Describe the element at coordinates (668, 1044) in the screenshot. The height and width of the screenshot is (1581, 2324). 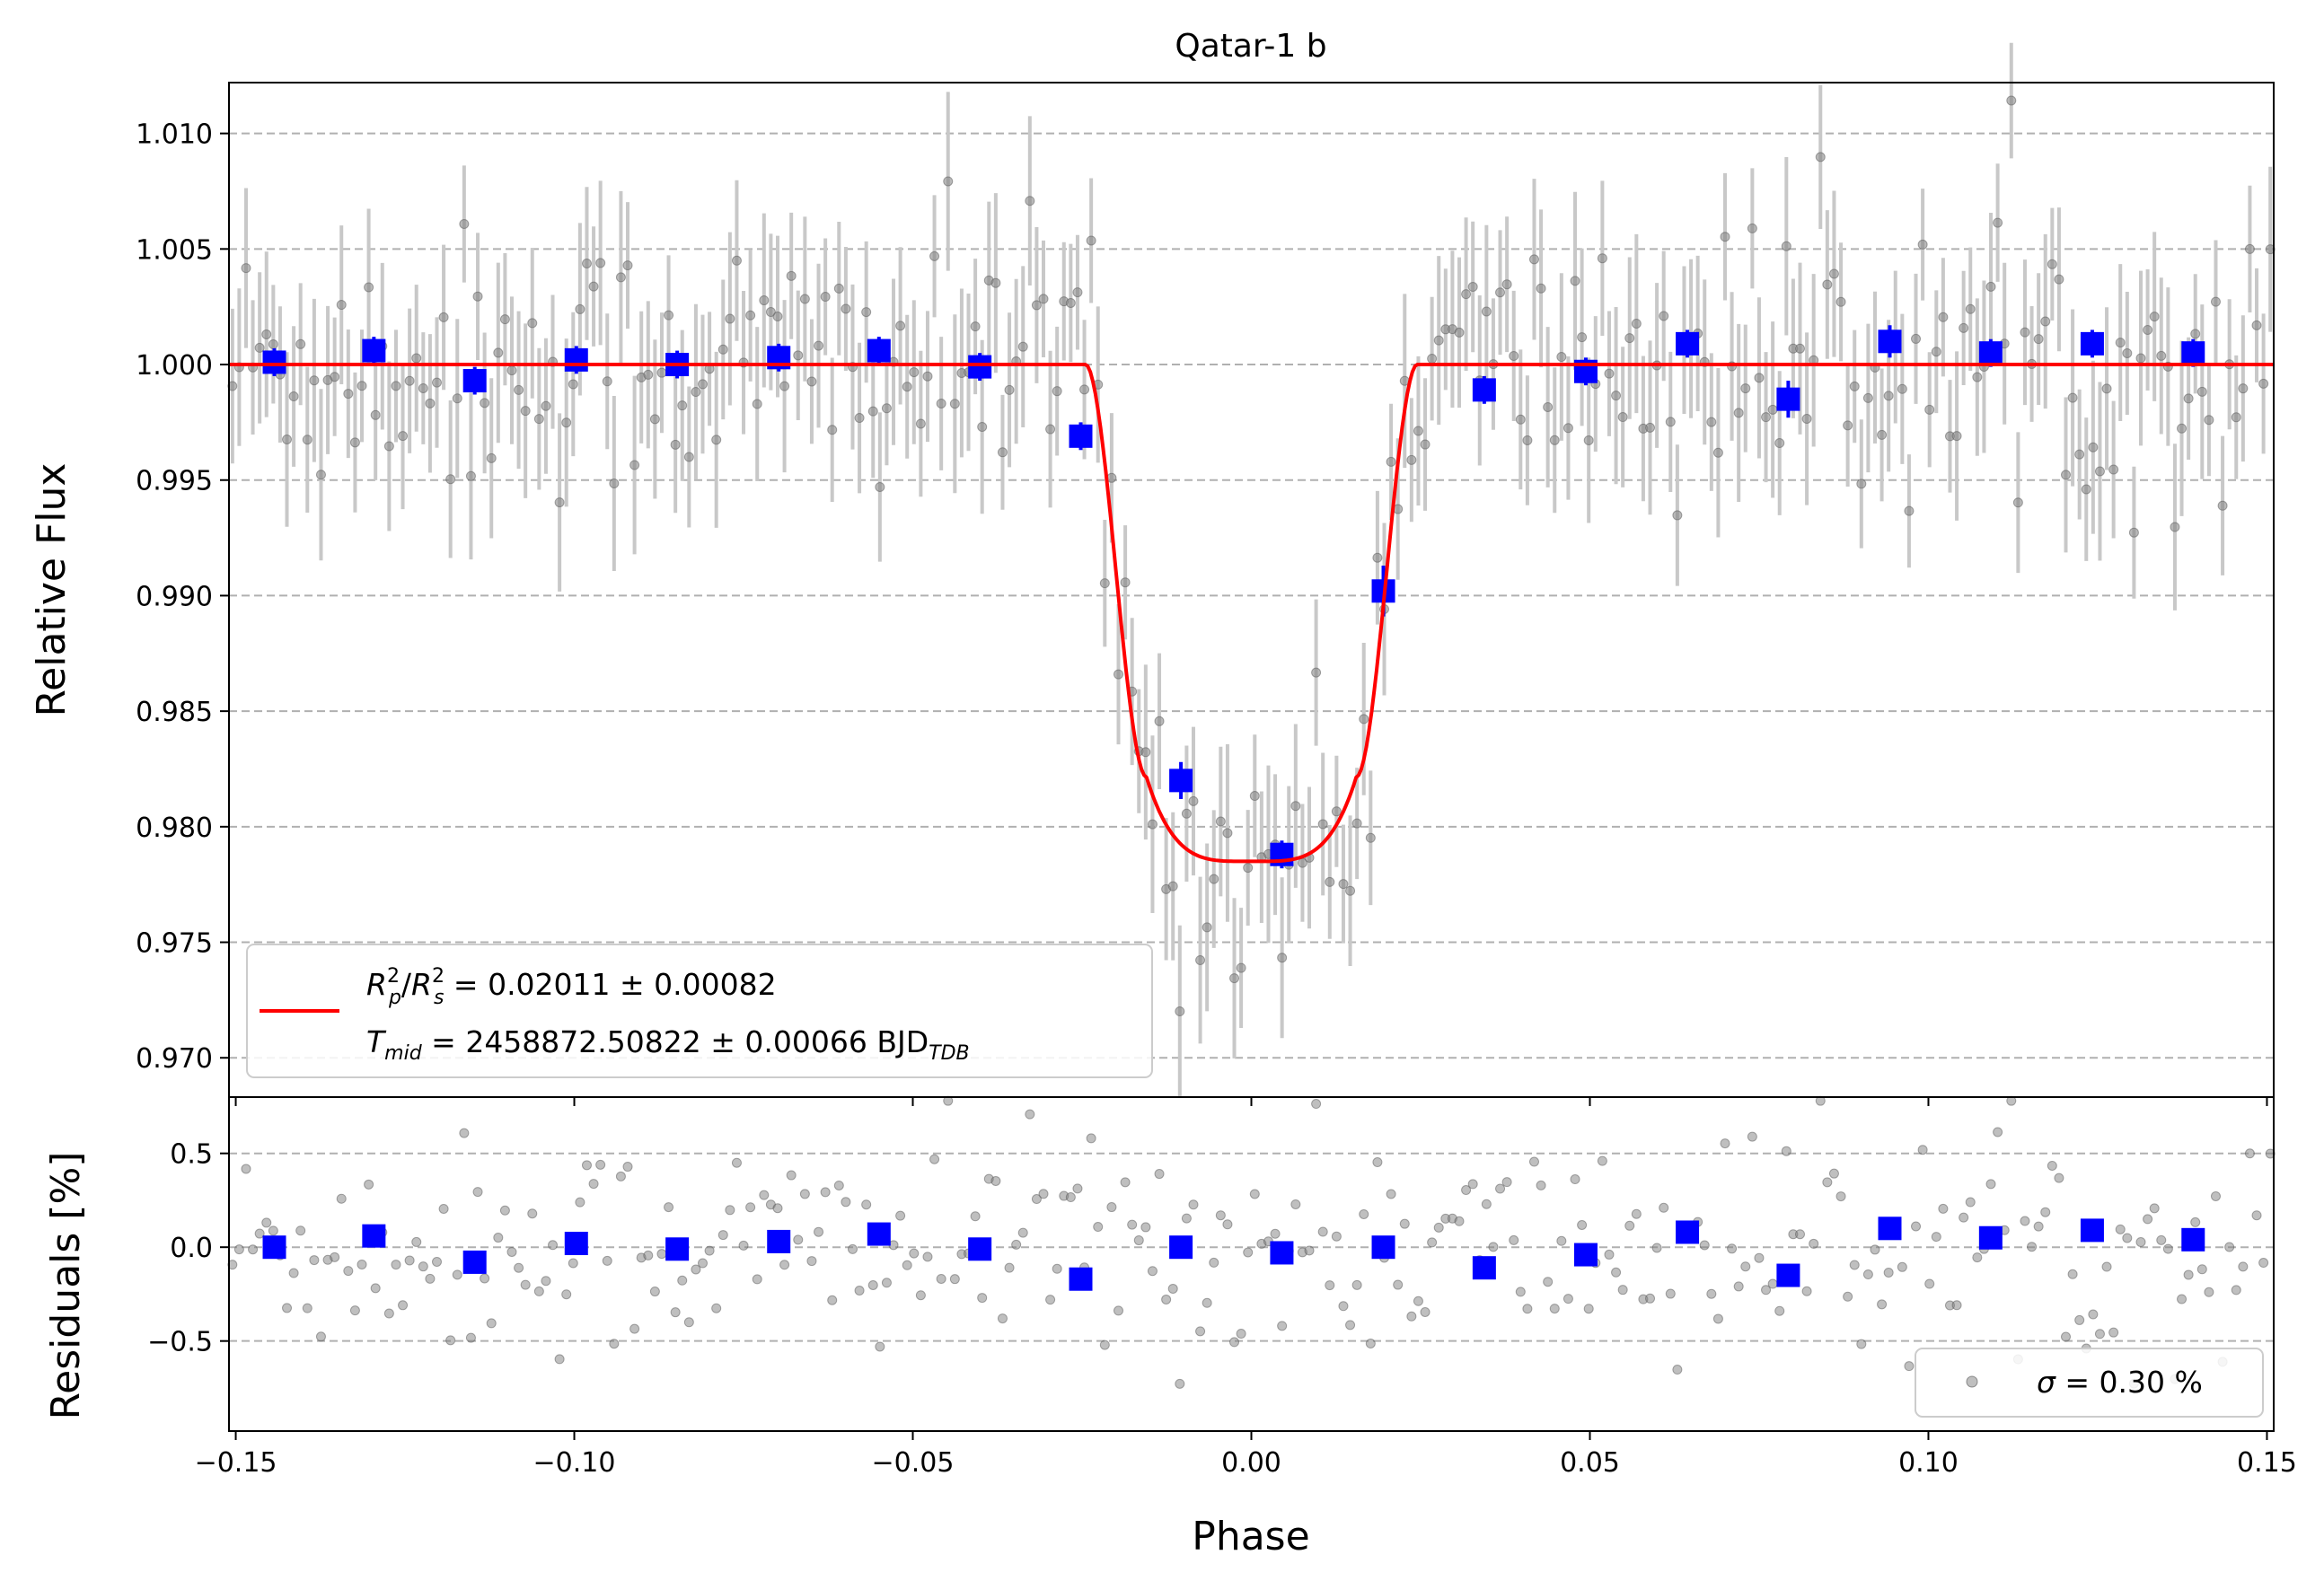
I see `legend-tmid-label: Tmid = 2458872.50822 ± 0.00066 BJDTDB` at that location.